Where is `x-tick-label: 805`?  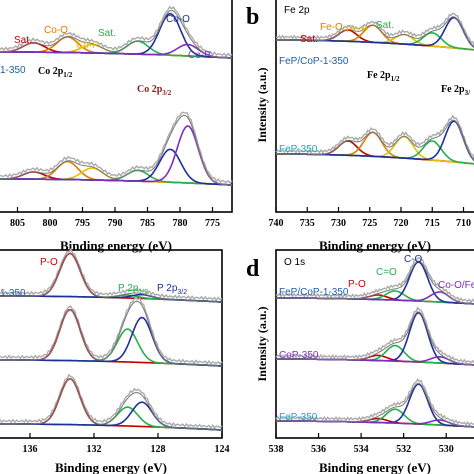
x-tick-label: 805 is located at coordinates (17, 223).